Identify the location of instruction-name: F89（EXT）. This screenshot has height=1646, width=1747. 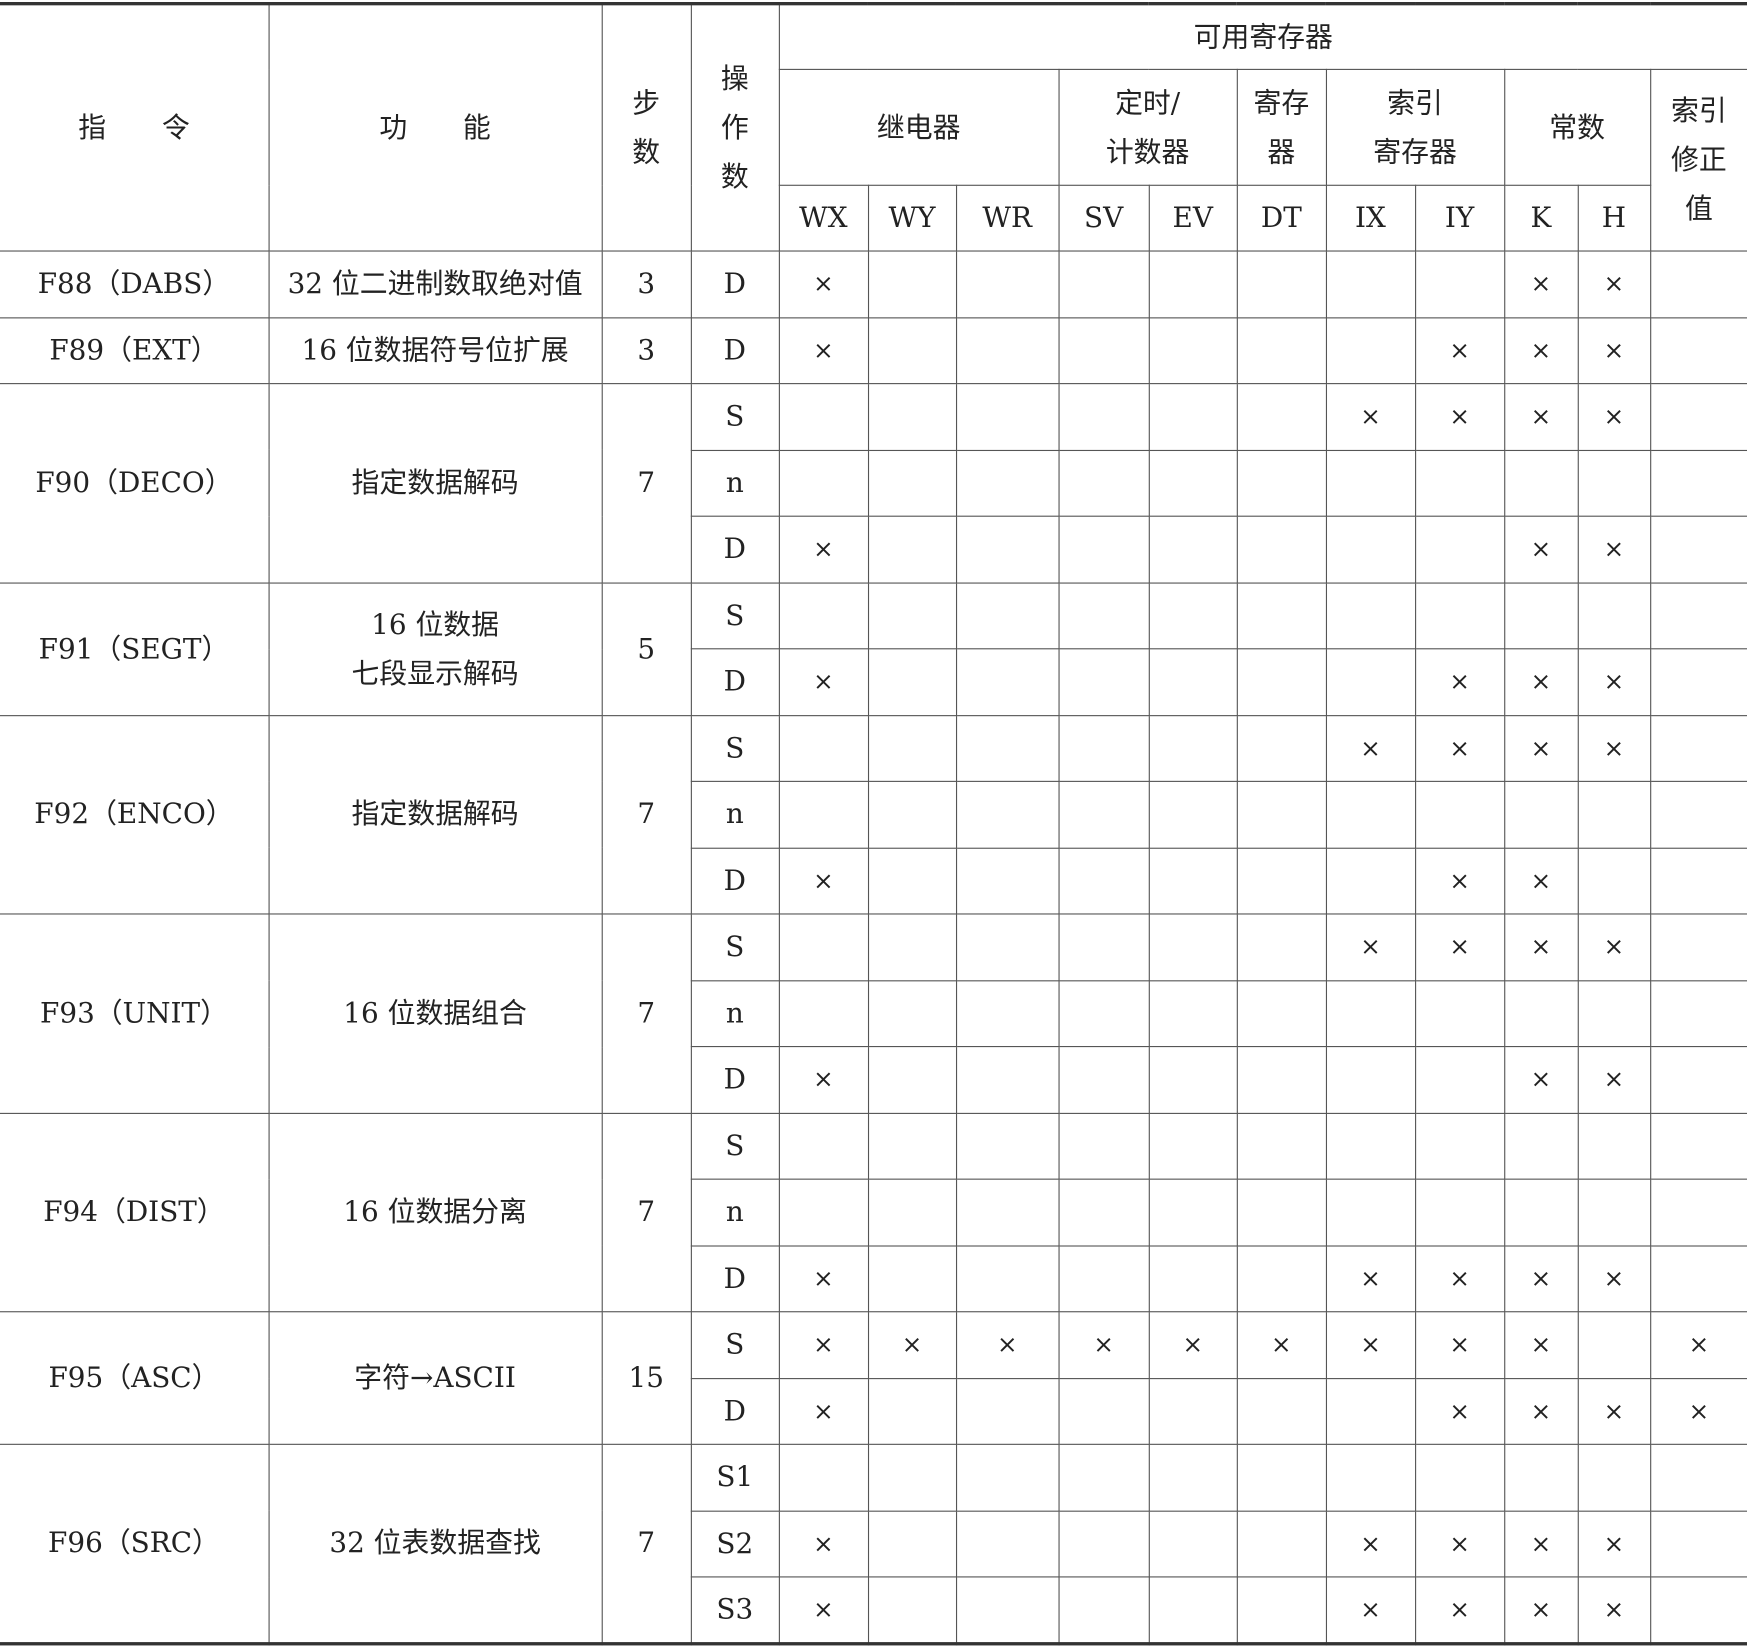
(135, 350).